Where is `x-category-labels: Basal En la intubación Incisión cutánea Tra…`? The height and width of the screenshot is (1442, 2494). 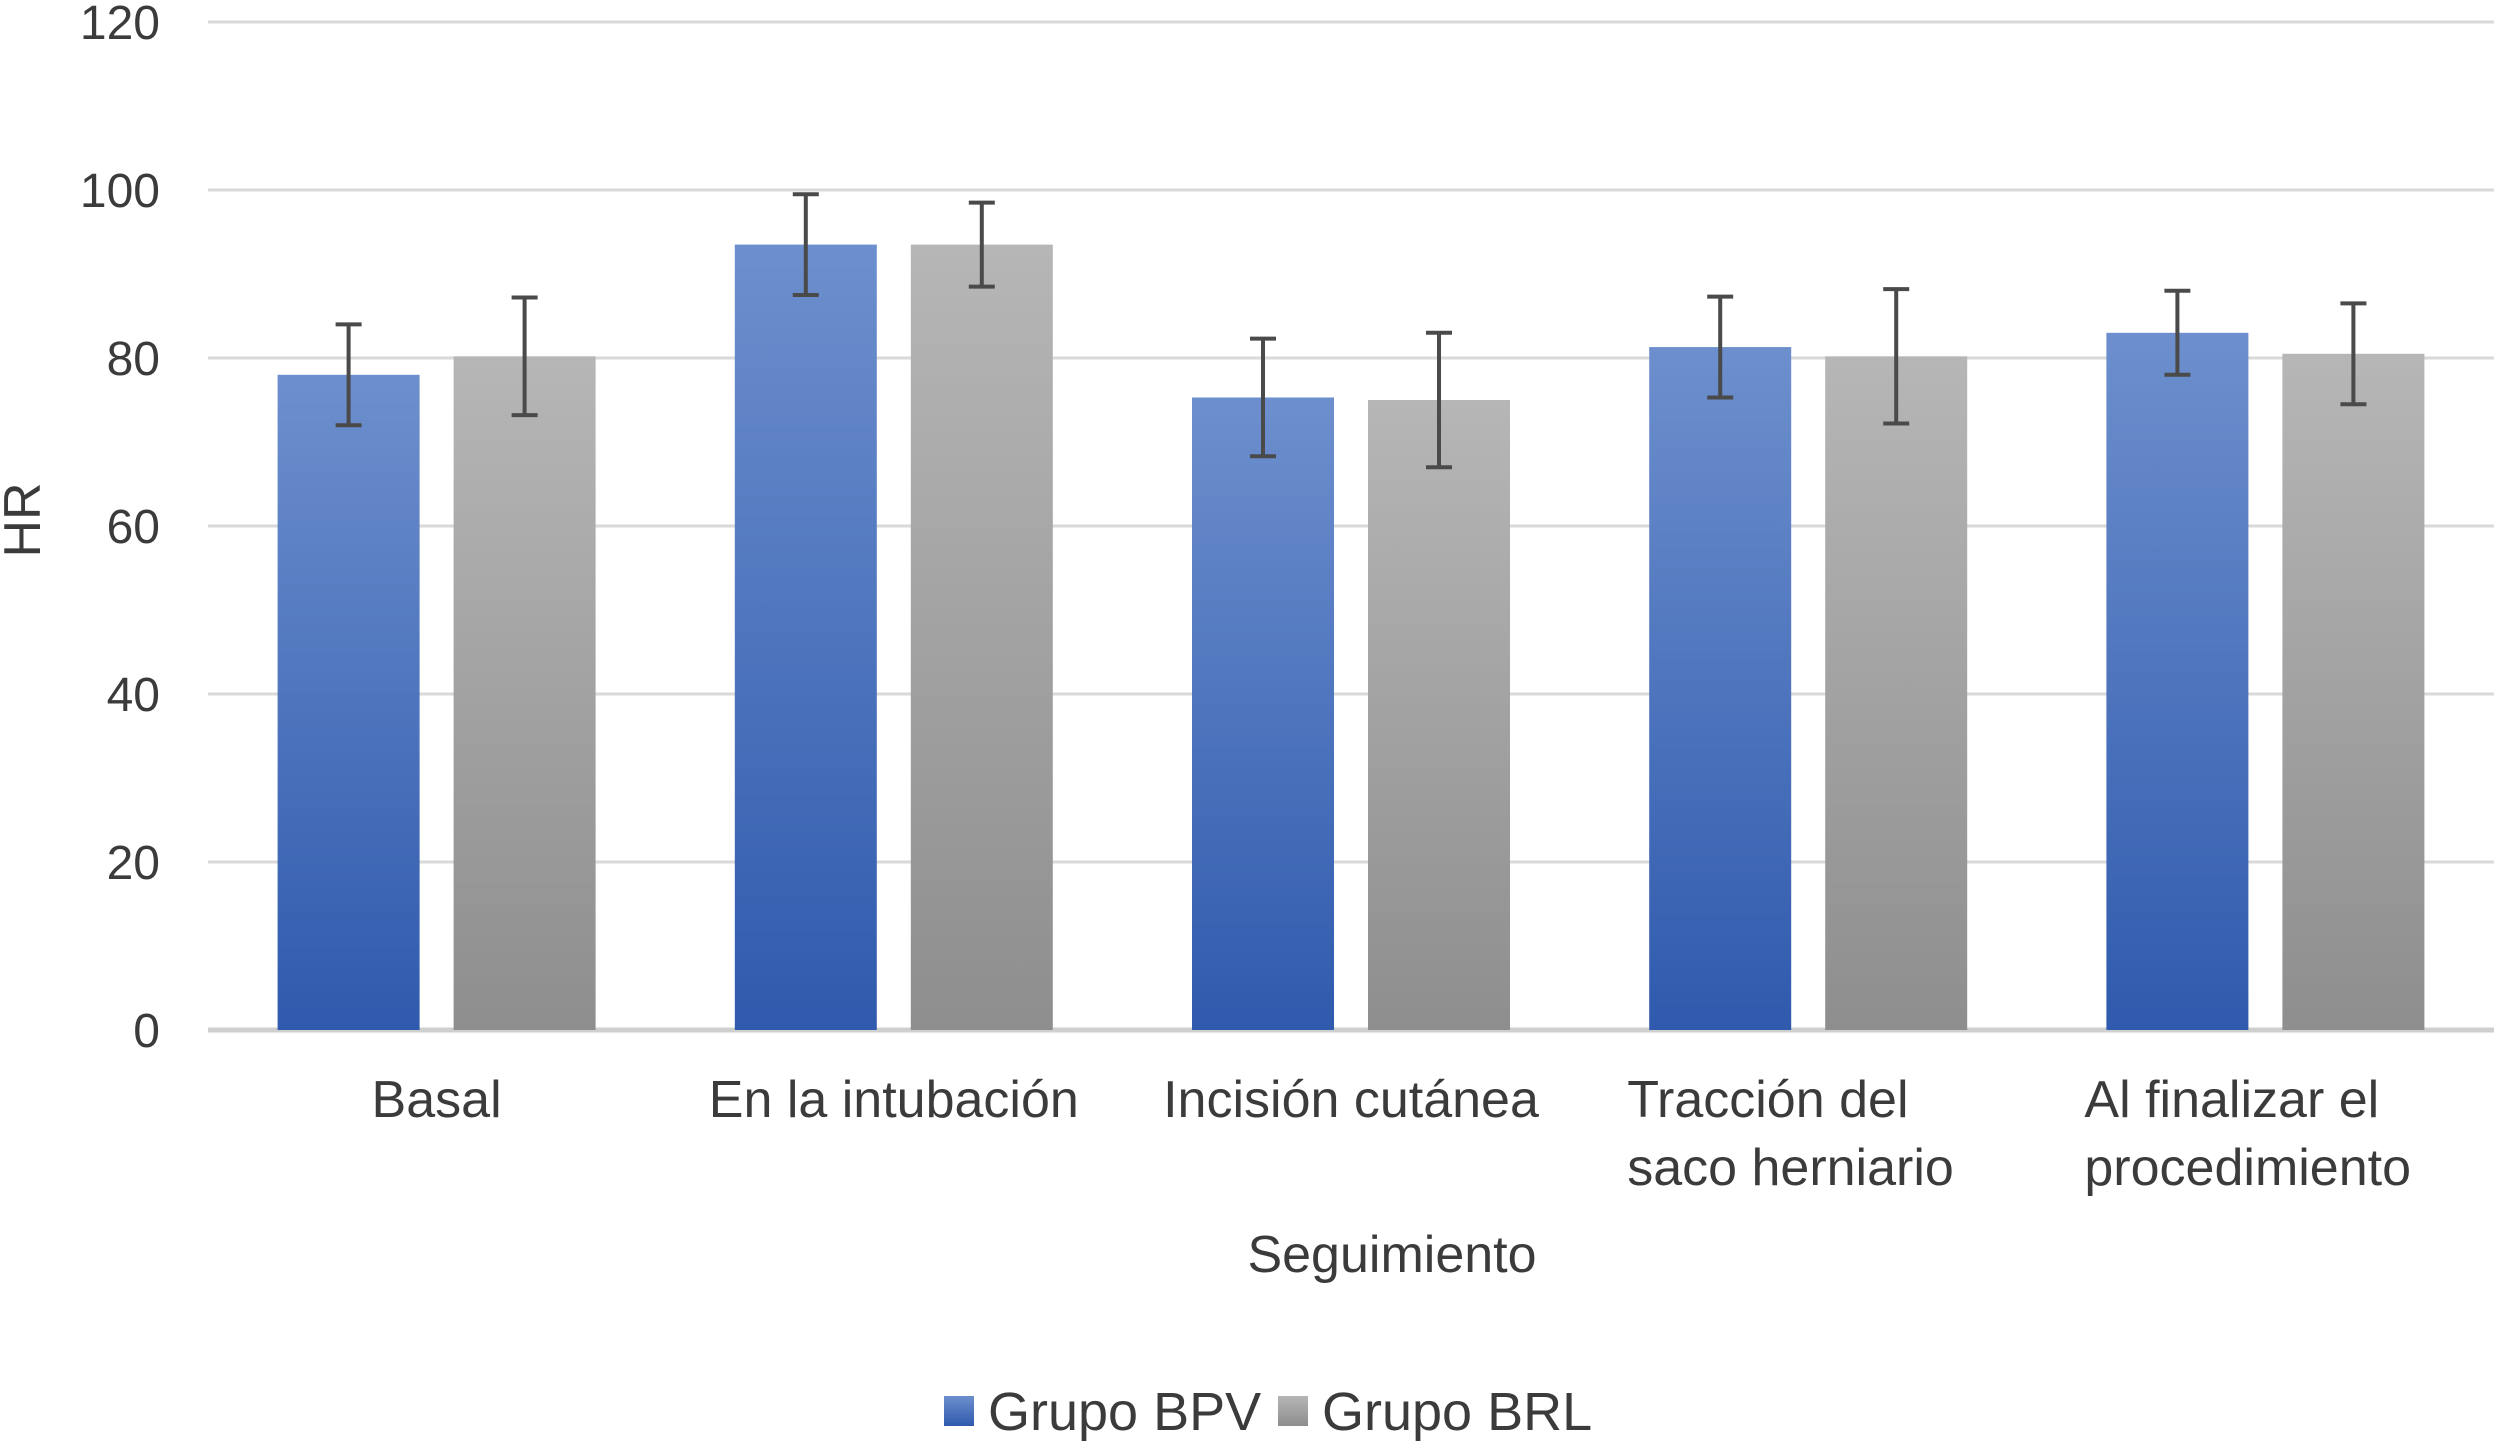 x-category-labels: Basal En la intubación Incisión cutánea Tra… is located at coordinates (1391, 1134).